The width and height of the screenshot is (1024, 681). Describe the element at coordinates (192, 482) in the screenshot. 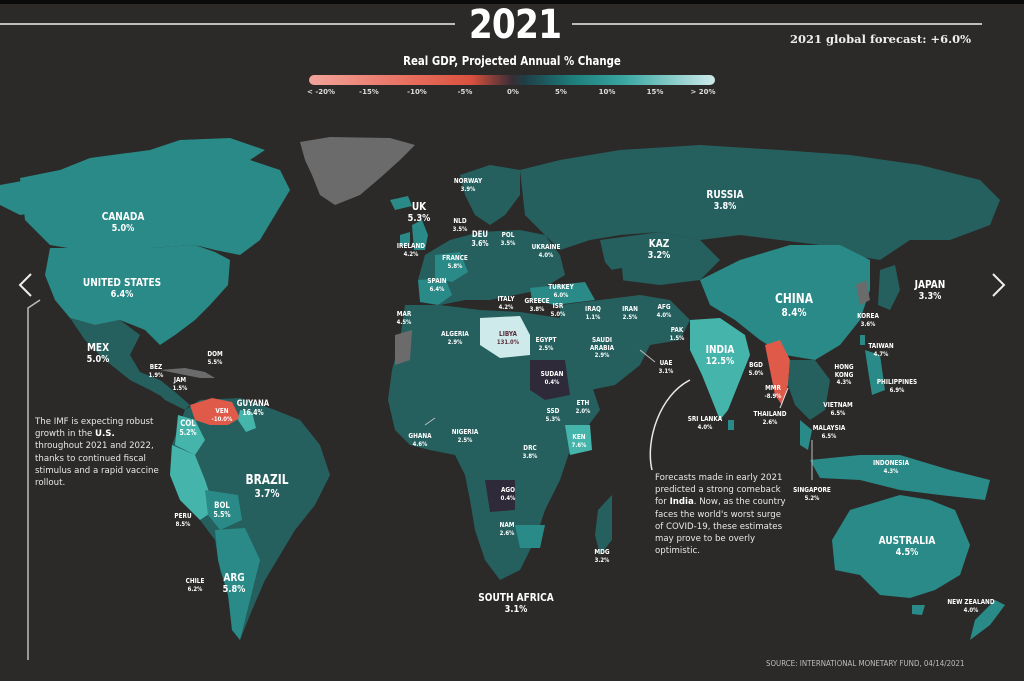

I see `peru-shape` at that location.